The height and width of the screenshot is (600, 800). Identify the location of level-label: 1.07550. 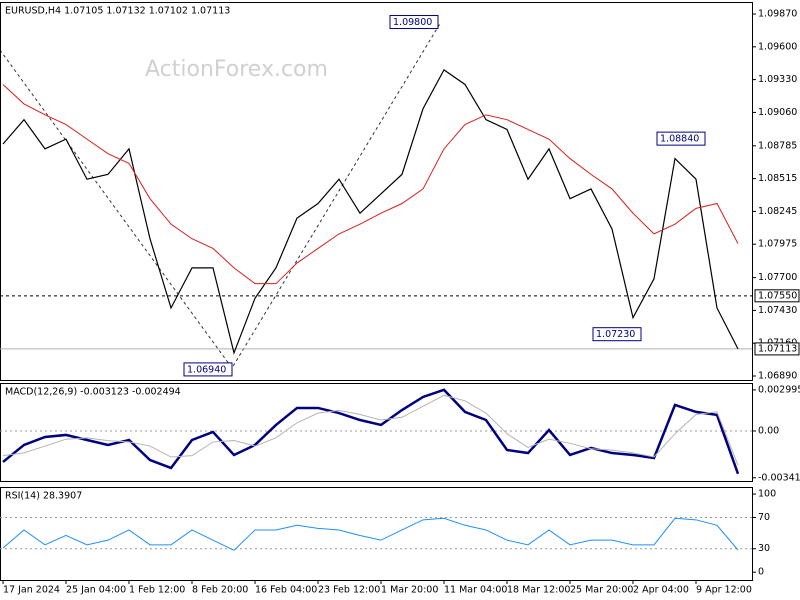
(777, 295).